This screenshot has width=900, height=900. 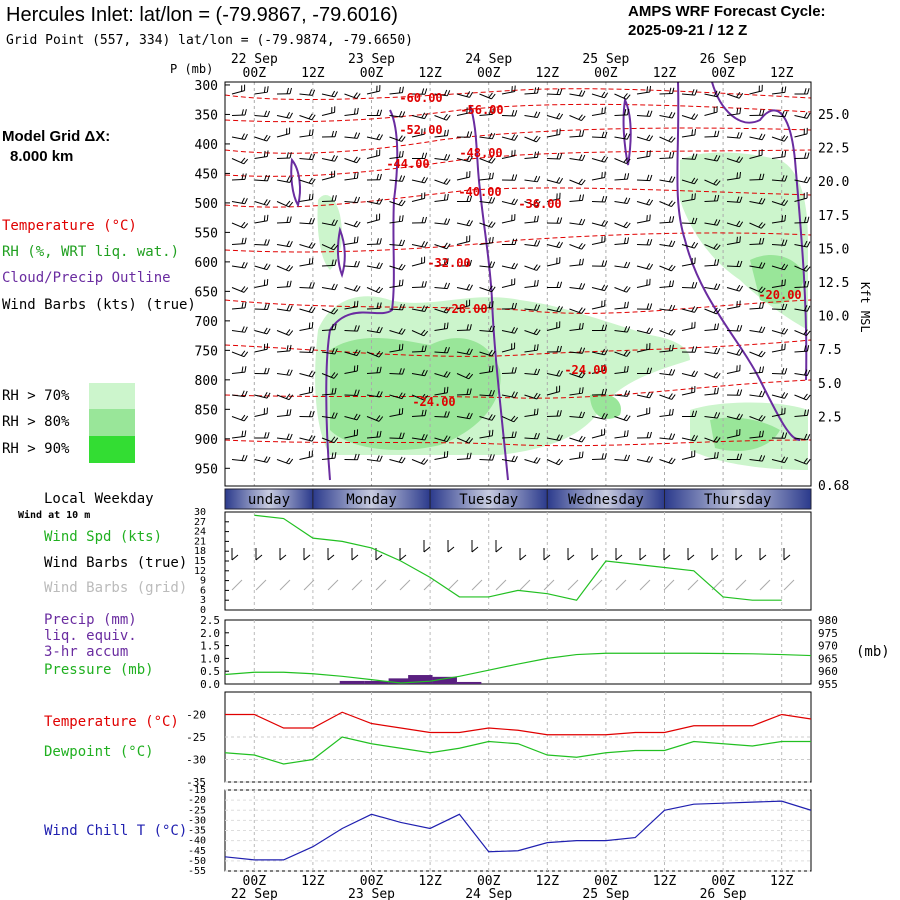 I want to click on wind-tick-label: 12, so click(x=200, y=571).